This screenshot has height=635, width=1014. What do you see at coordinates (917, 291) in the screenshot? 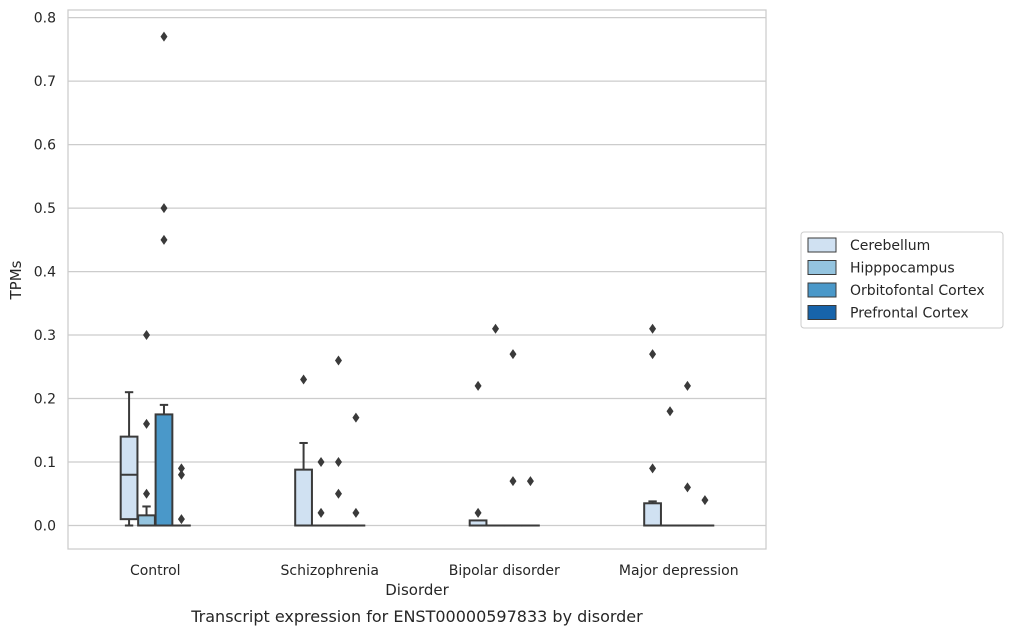
I see `legend-label: Orbitofontal Cortex` at bounding box center [917, 291].